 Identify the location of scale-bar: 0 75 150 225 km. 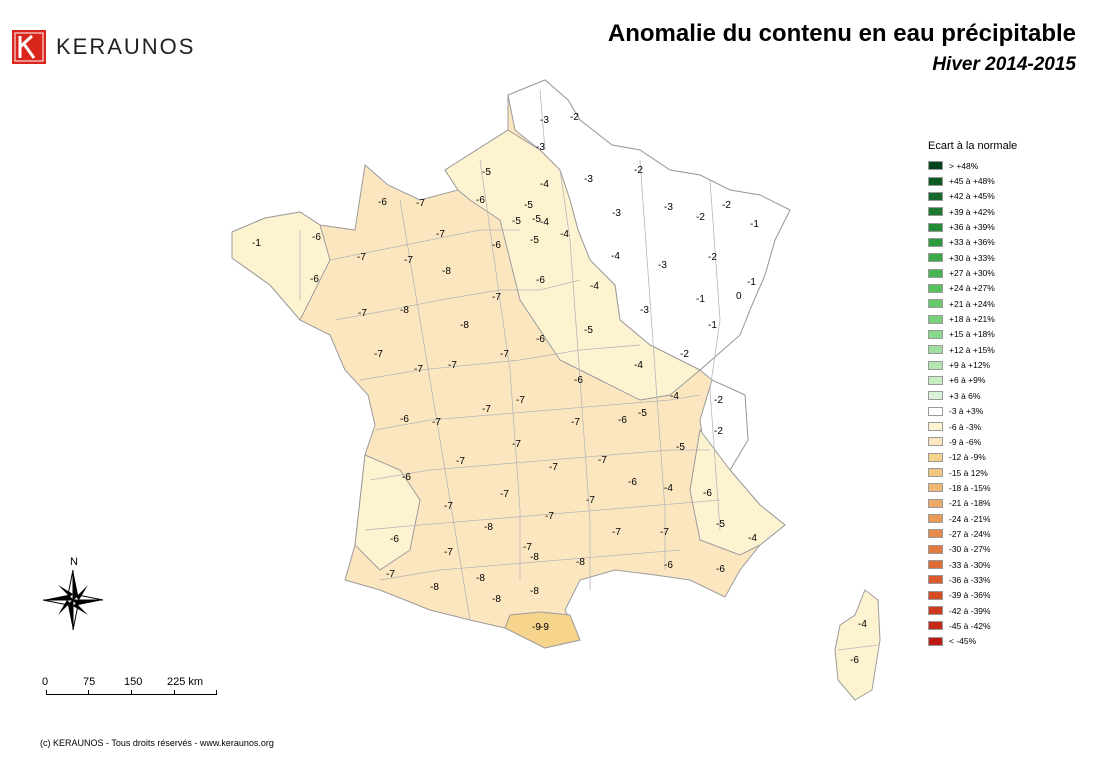
(140, 691).